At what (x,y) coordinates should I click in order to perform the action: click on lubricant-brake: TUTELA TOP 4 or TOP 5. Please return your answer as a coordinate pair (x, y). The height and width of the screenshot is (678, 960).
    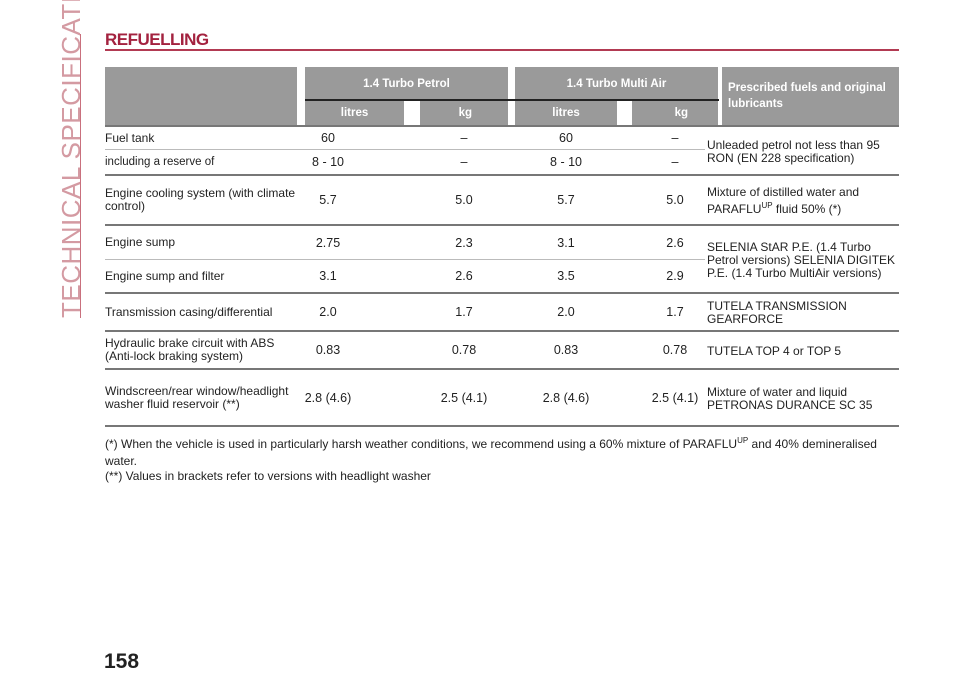
    Looking at the image, I should click on (774, 350).